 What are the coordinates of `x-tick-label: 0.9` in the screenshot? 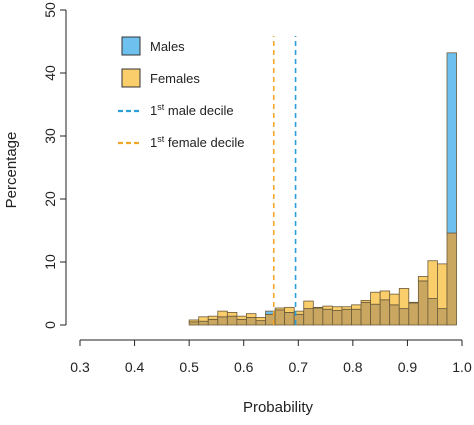 It's located at (408, 367).